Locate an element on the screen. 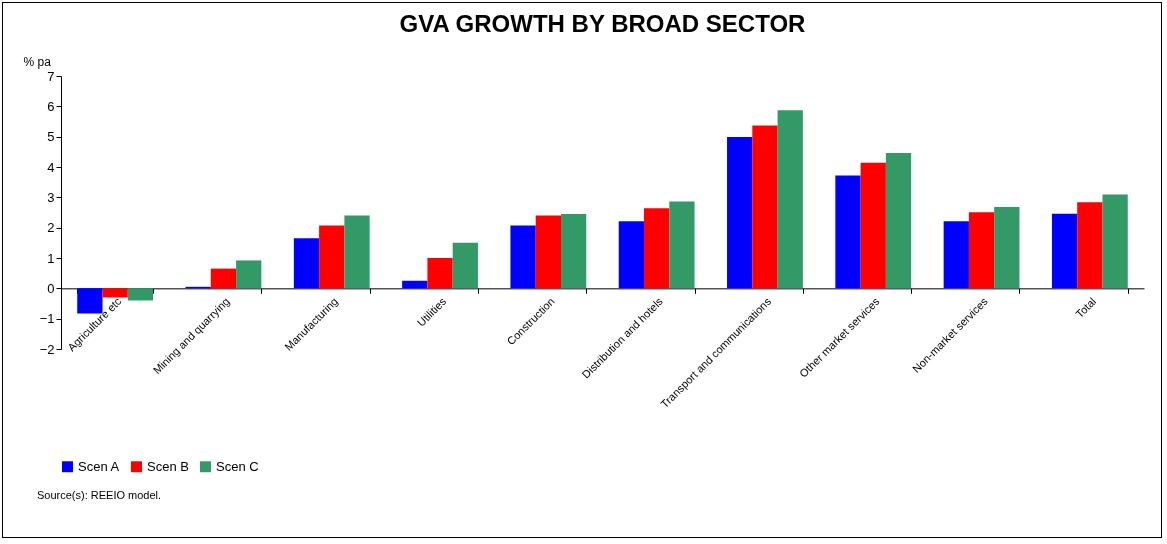 This screenshot has width=1167, height=544. chart-title: GVA GROWTH BY BROAD SECTOR is located at coordinates (602, 23).